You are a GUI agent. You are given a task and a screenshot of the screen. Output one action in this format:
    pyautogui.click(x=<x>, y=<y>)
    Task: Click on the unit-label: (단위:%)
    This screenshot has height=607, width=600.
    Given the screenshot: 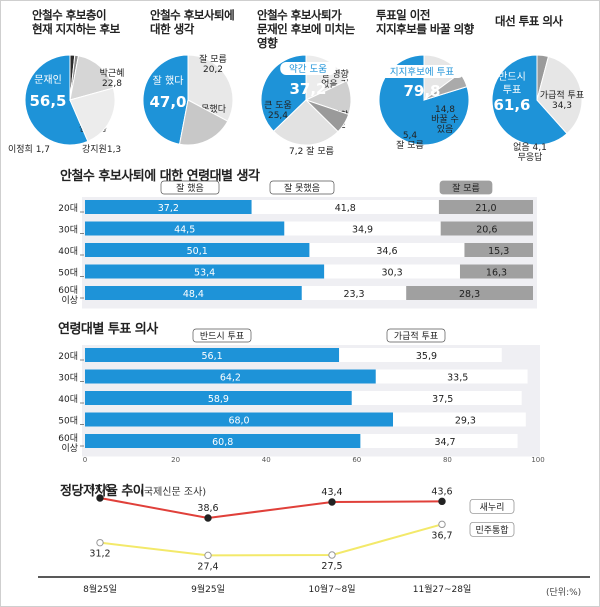 What is the action you would take?
    pyautogui.click(x=564, y=593)
    